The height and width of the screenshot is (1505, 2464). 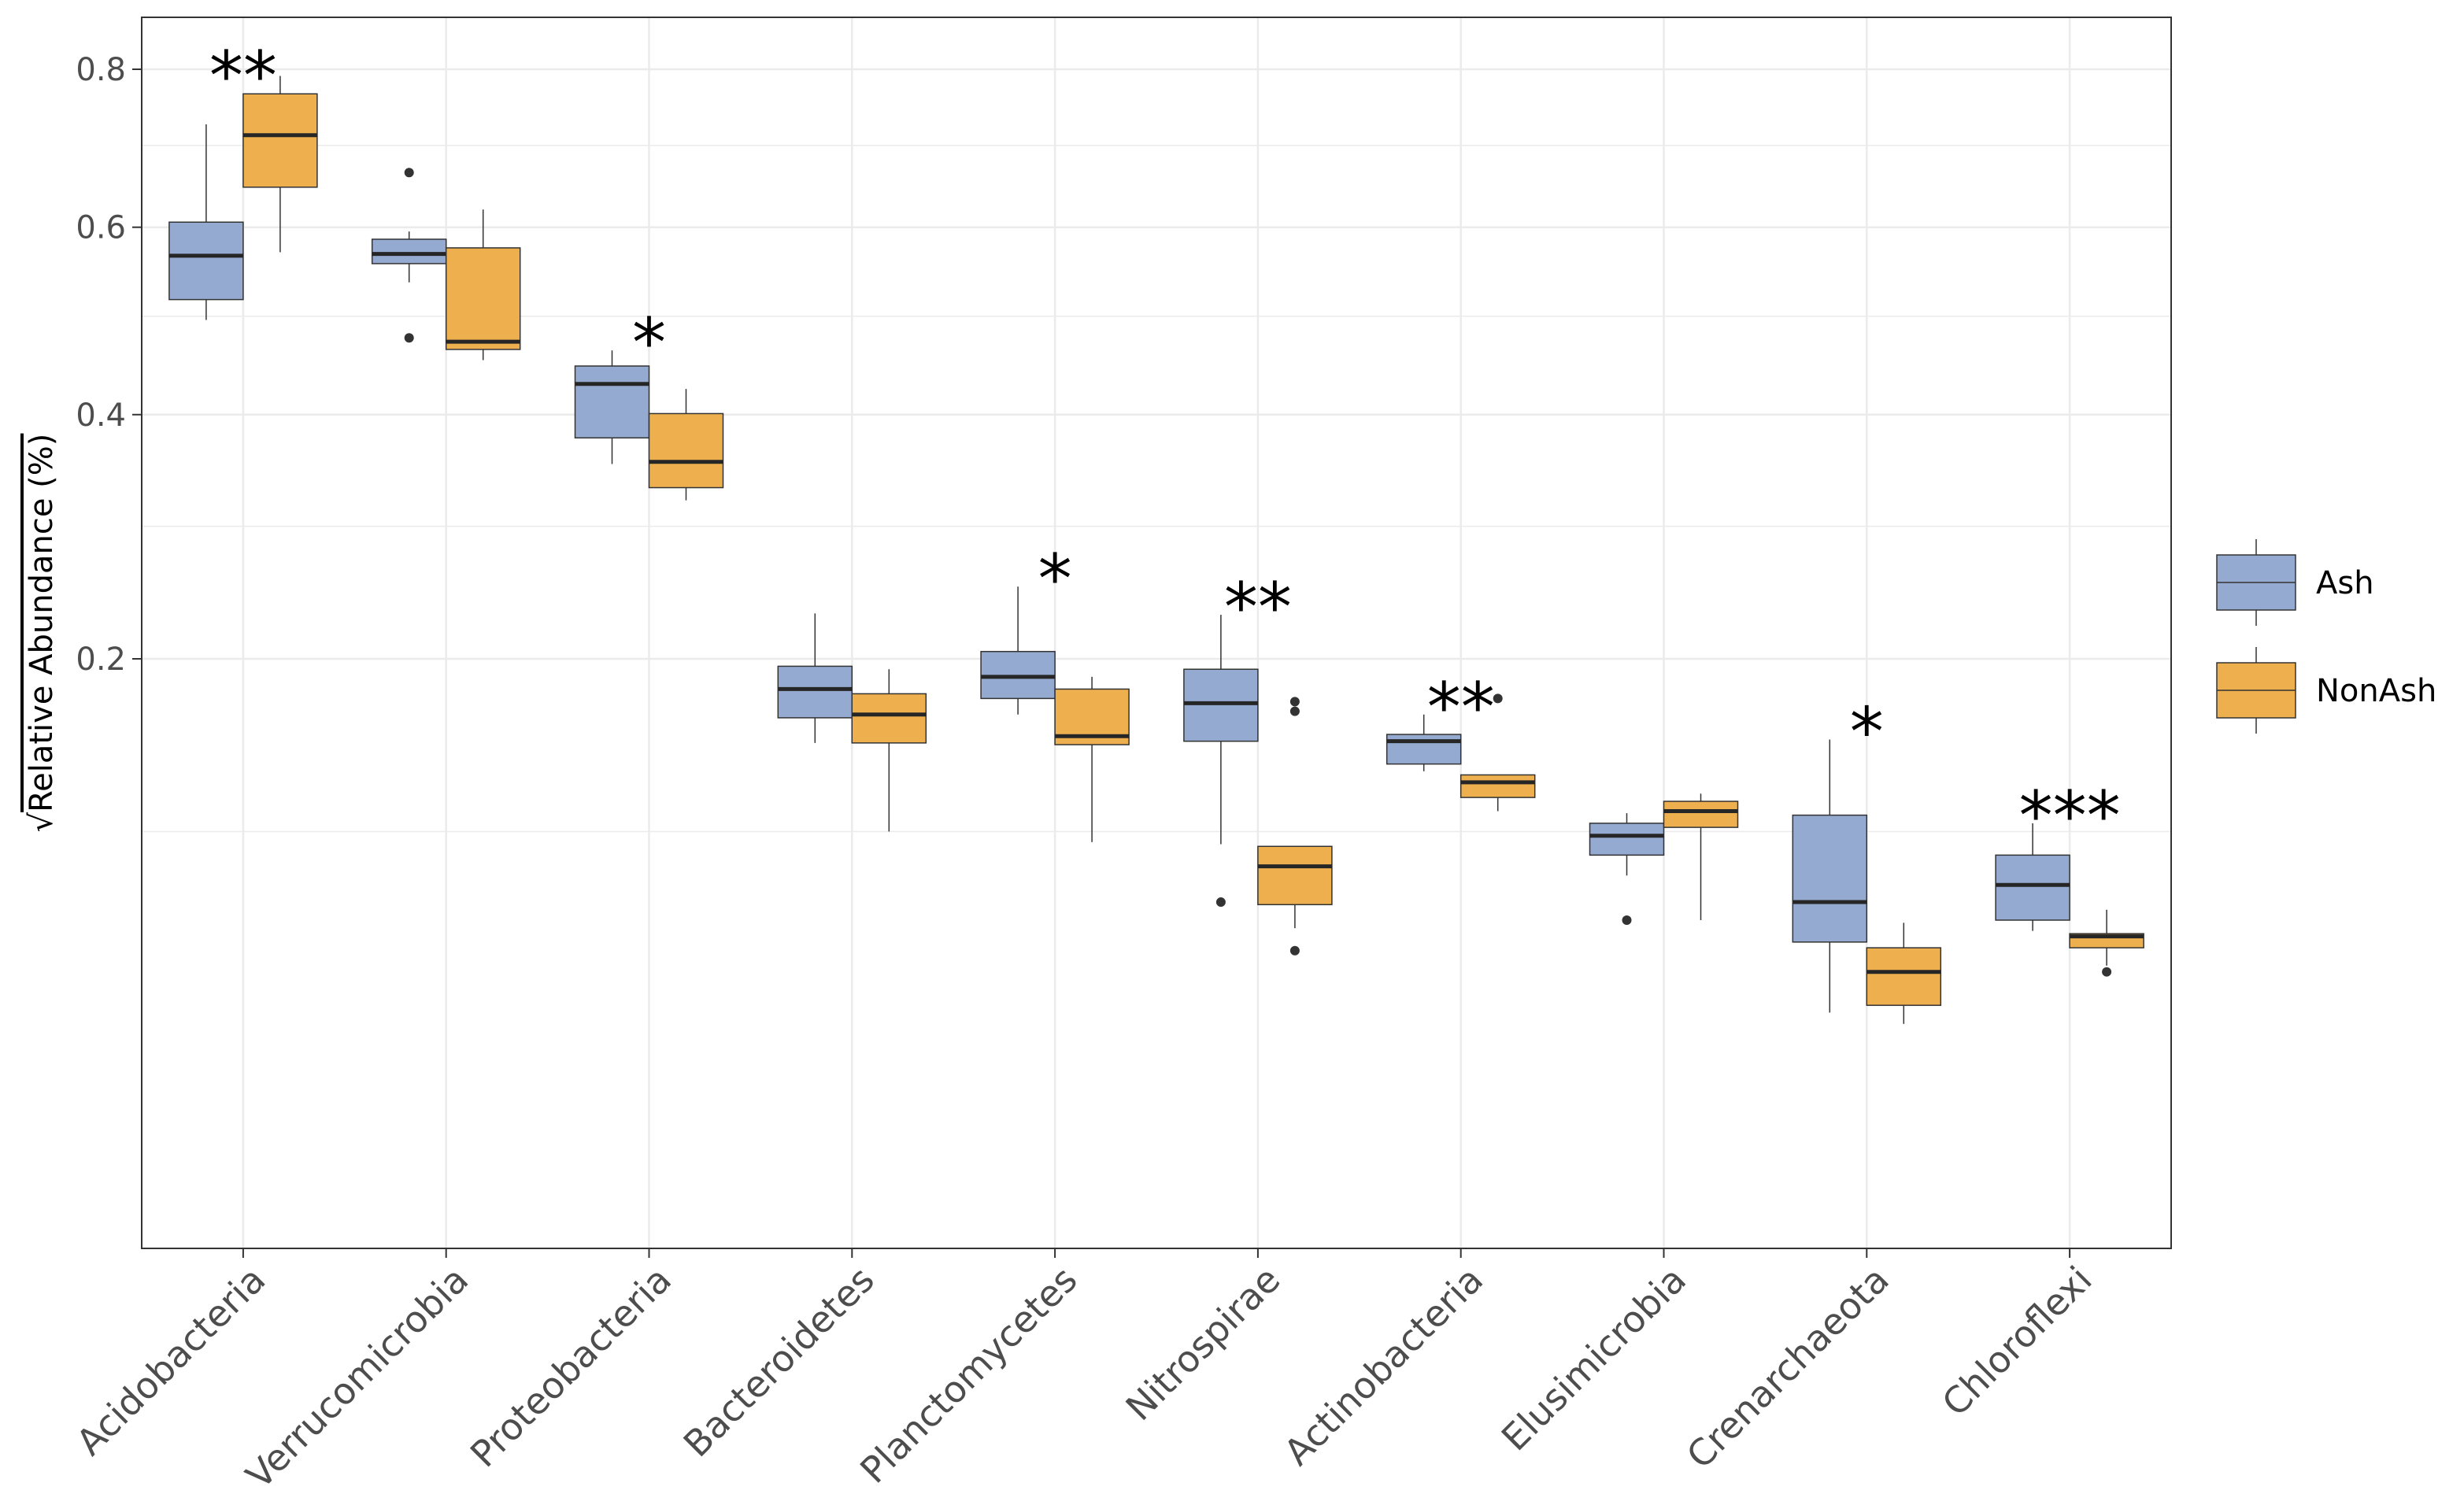 What do you see at coordinates (1424, 743) in the screenshot?
I see `box-ash-actinobacteria` at bounding box center [1424, 743].